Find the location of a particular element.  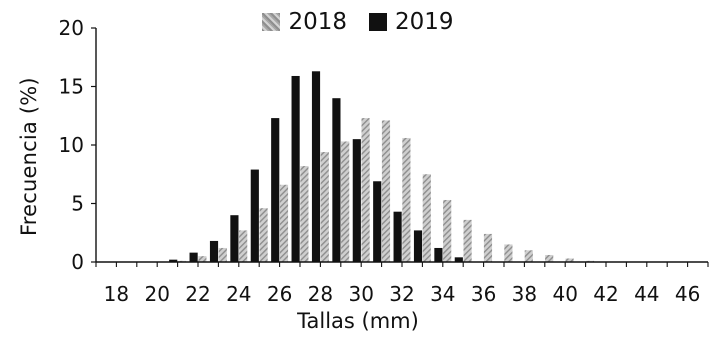

y-tick-label: 0 is located at coordinates (77, 262).